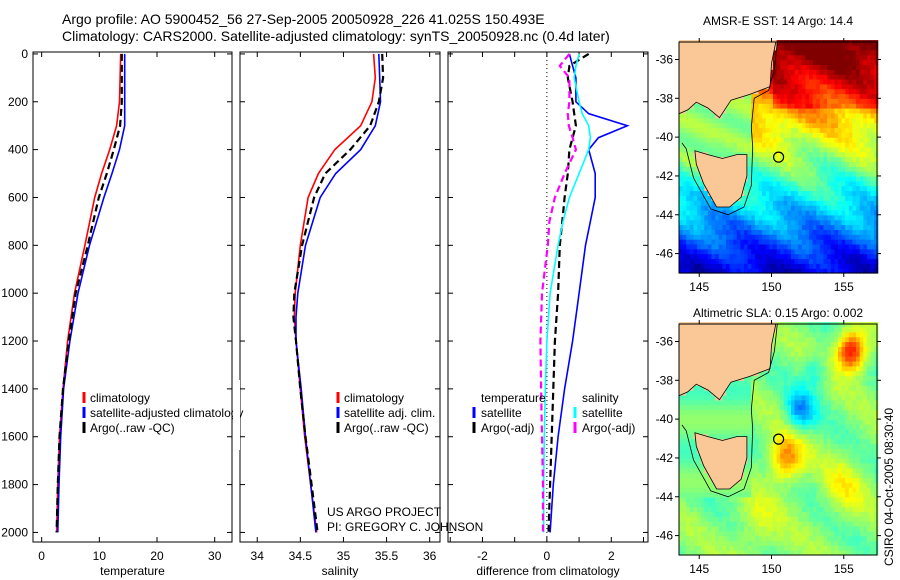 The height and width of the screenshot is (580, 900). Describe the element at coordinates (501, 413) in the screenshot. I see `legend-label: satellite` at that location.